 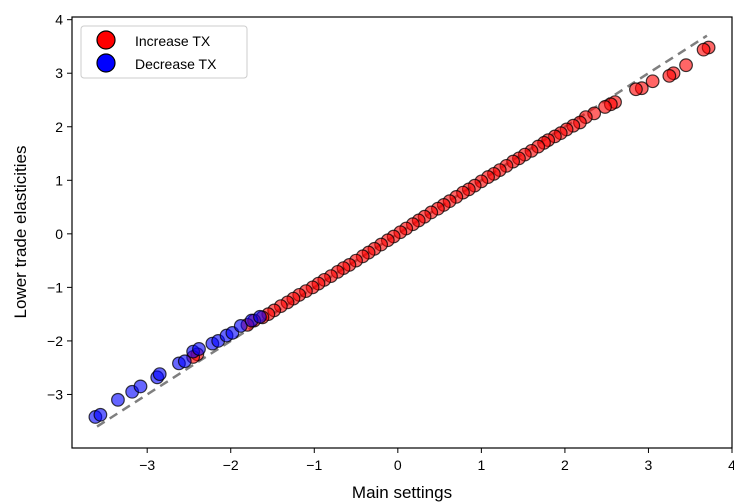 What do you see at coordinates (106, 40) in the screenshot?
I see `legend-marker-increase` at bounding box center [106, 40].